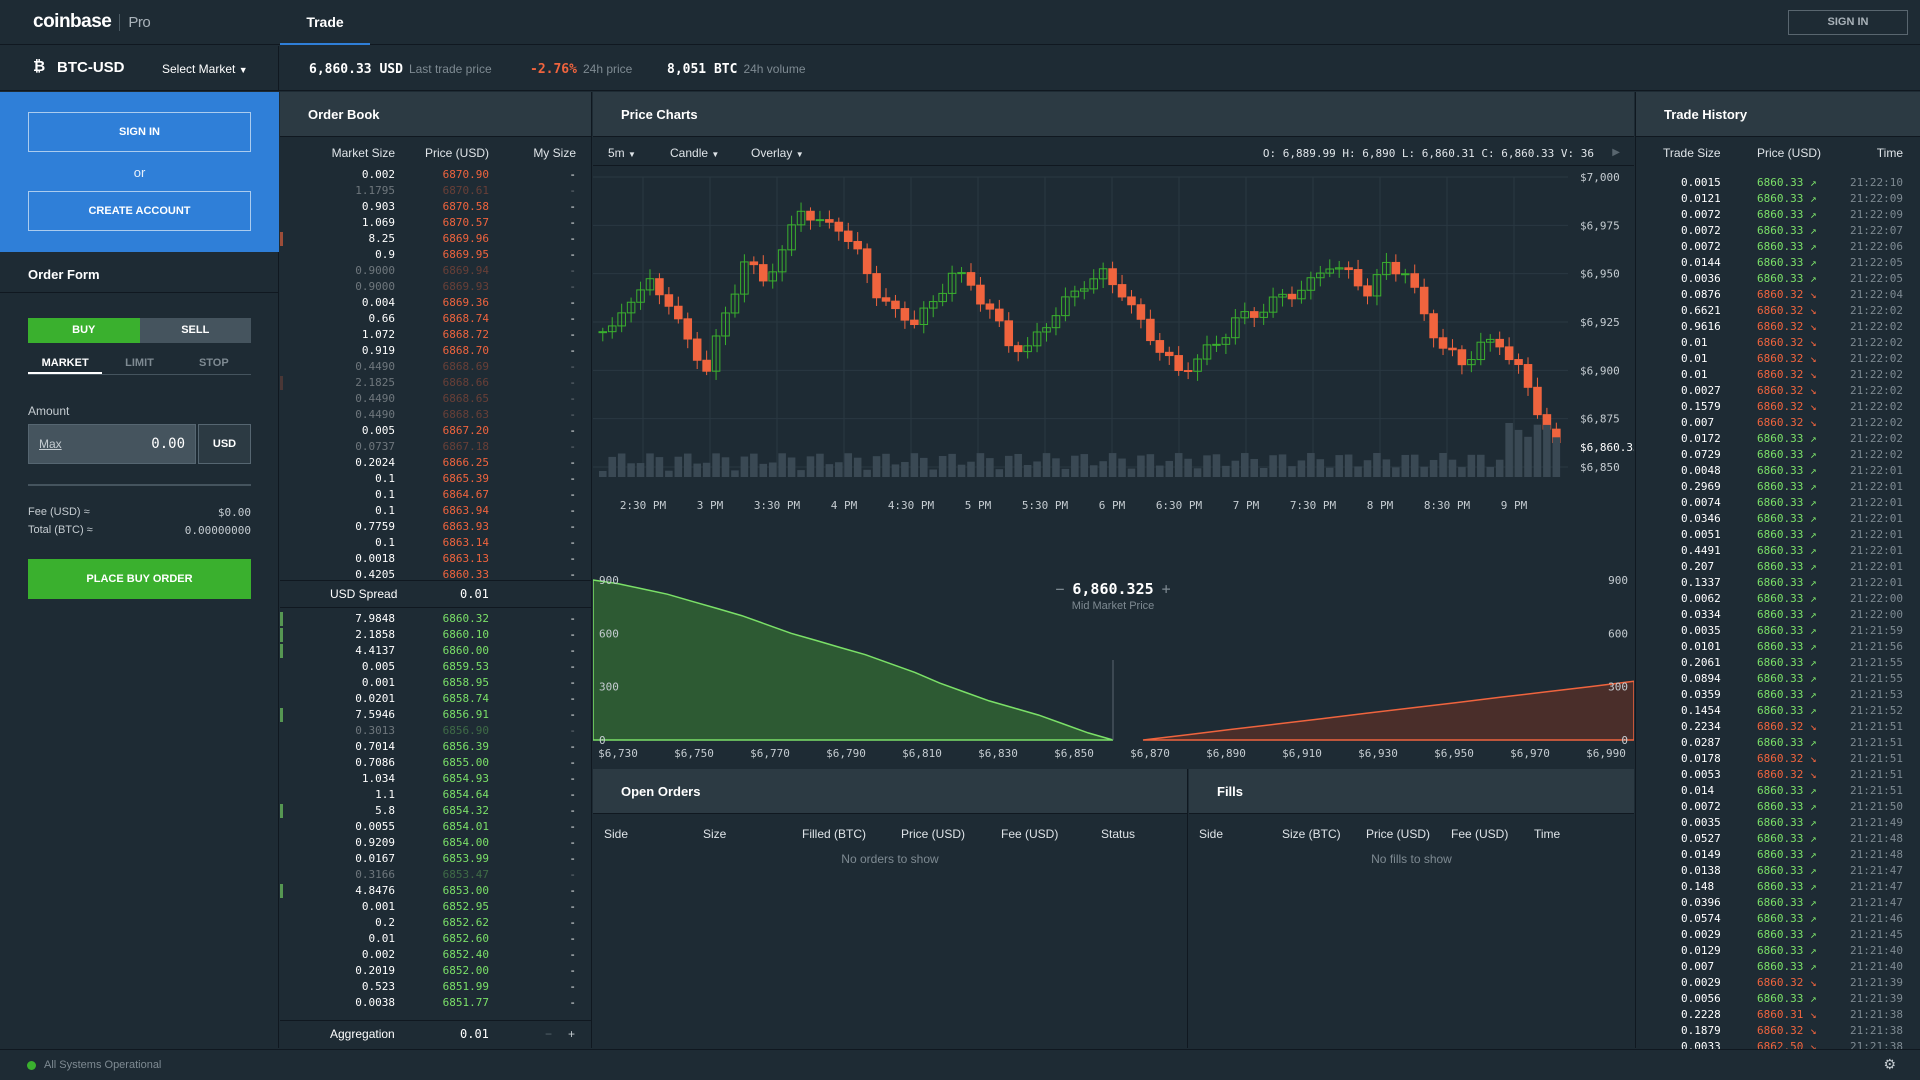 The image size is (1920, 1080). Describe the element at coordinates (436, 175) in the screenshot. I see `ask-row: 0.002 6870.90 -` at that location.